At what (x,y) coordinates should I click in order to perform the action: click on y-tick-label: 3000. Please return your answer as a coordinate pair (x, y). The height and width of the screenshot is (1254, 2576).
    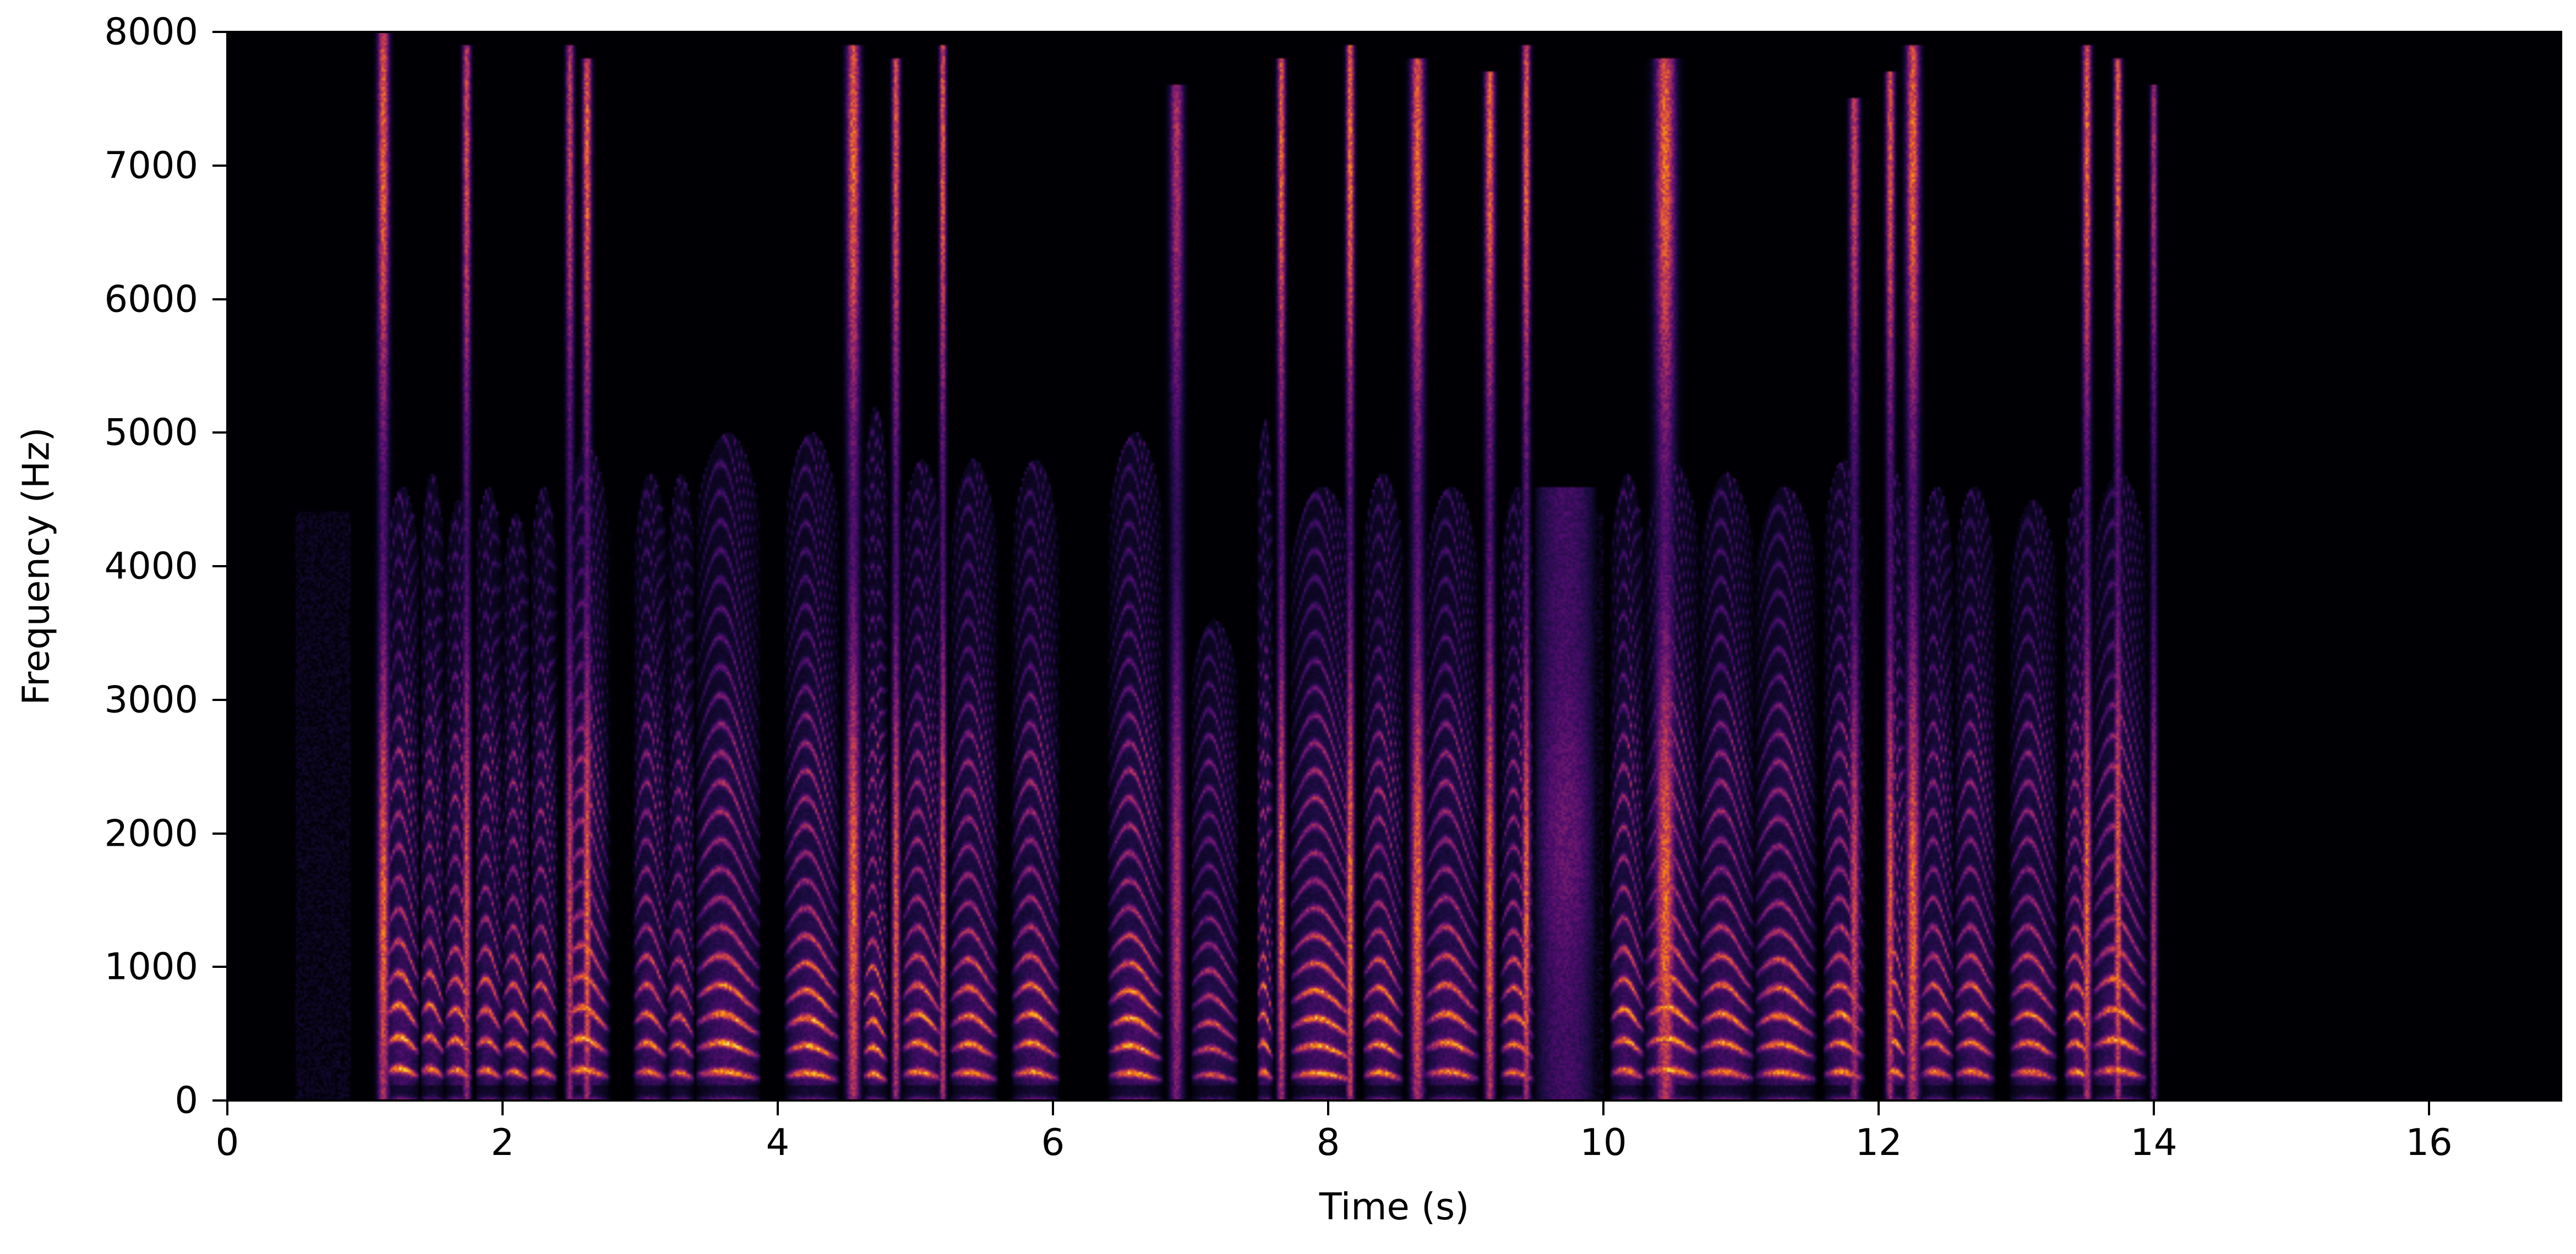
    Looking at the image, I should click on (151, 699).